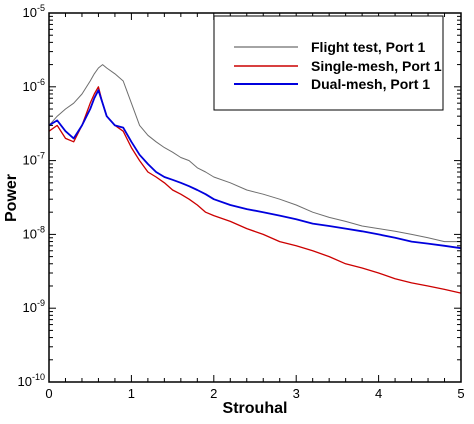 The image size is (474, 424). Describe the element at coordinates (48, 393) in the screenshot. I see `x-tick-label: 0` at that location.